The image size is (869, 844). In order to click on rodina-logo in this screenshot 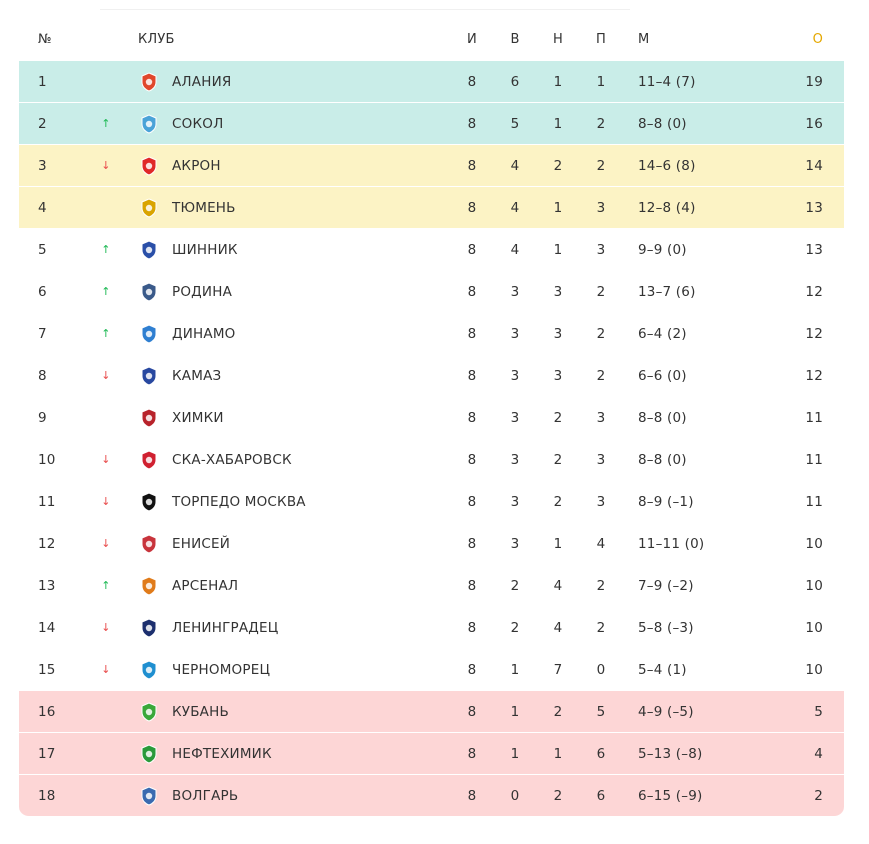, I will do `click(149, 291)`.